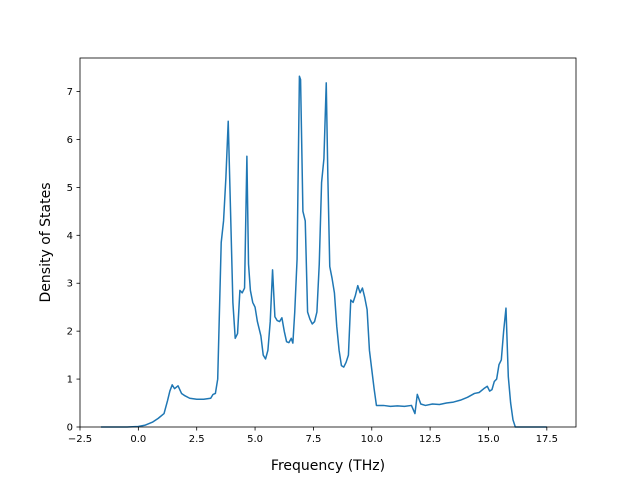 The image size is (640, 480). I want to click on x-tick-label: 17.5, so click(547, 439).